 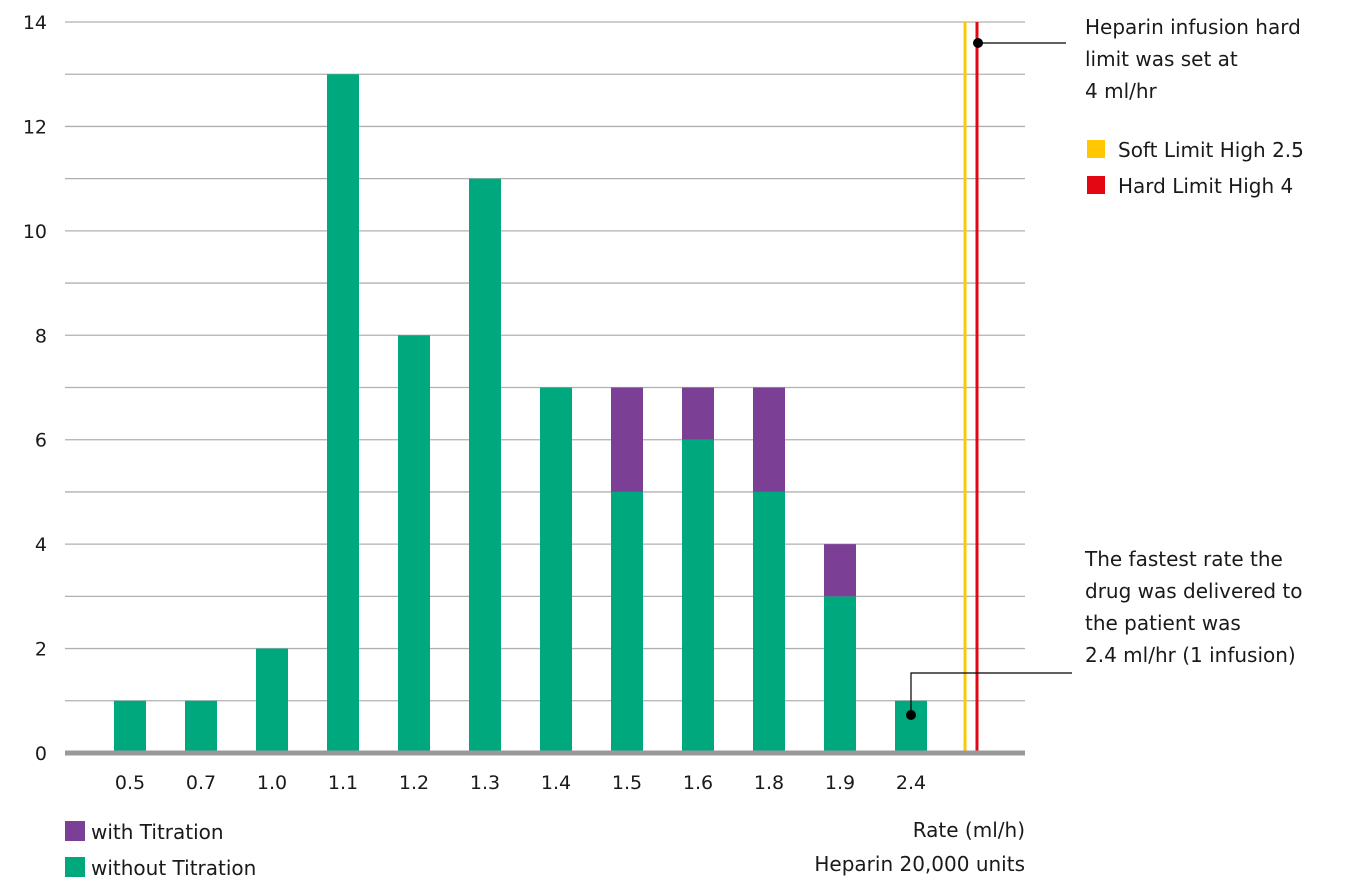 What do you see at coordinates (971, 387) in the screenshot?
I see `limit-lines` at bounding box center [971, 387].